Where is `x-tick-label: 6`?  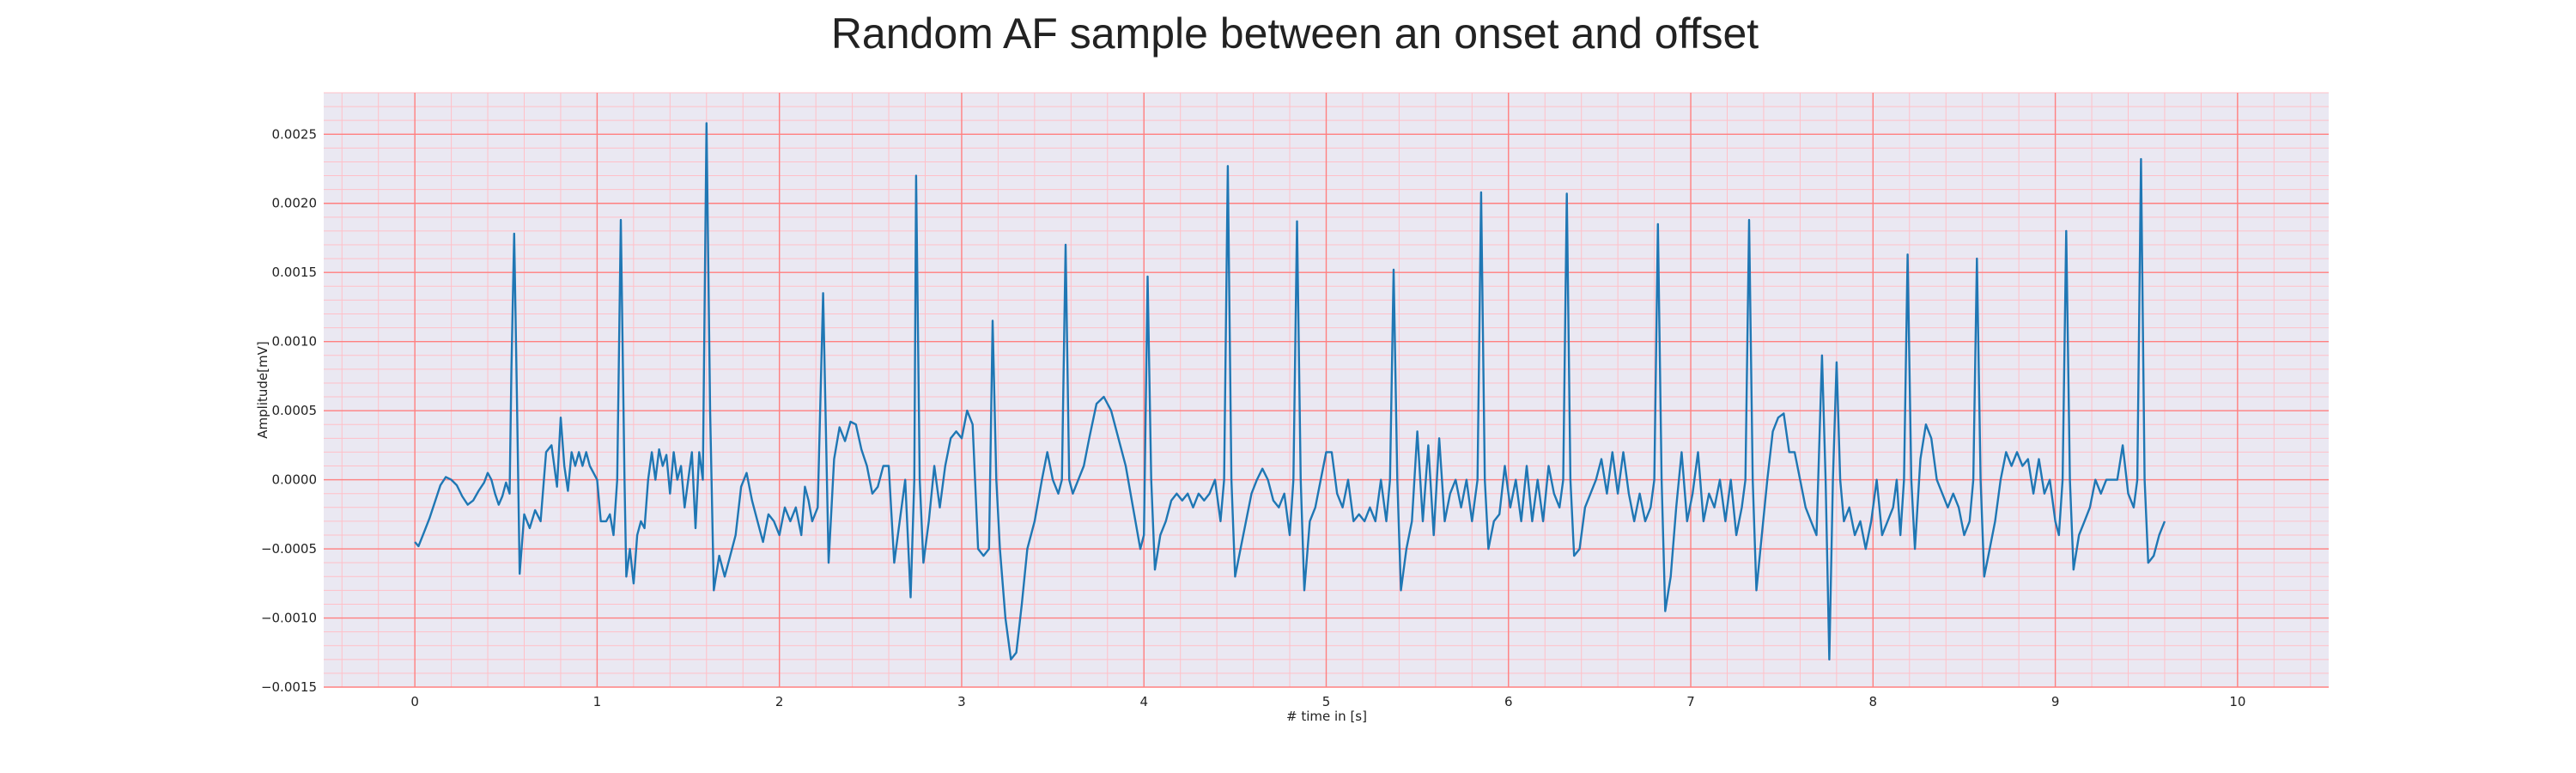 x-tick-label: 6 is located at coordinates (1508, 701).